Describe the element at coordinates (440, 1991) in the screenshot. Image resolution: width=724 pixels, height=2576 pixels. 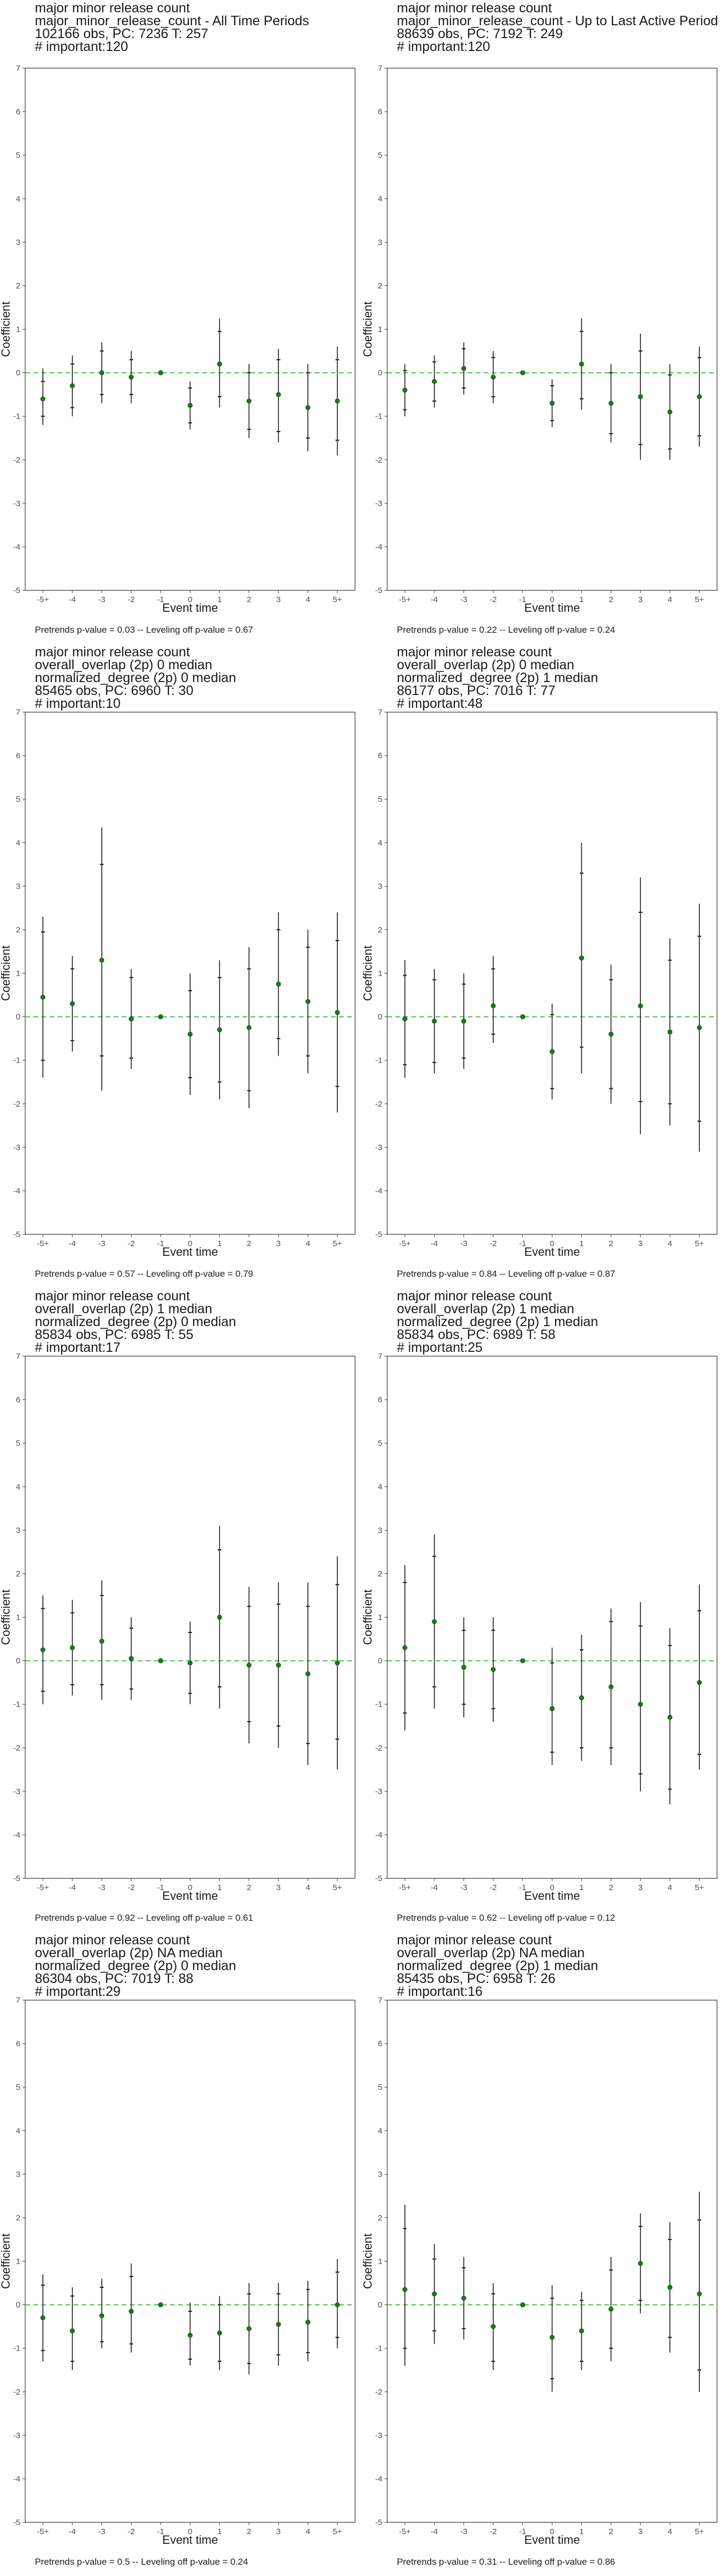
I see `chart-title-line: # important:16` at that location.